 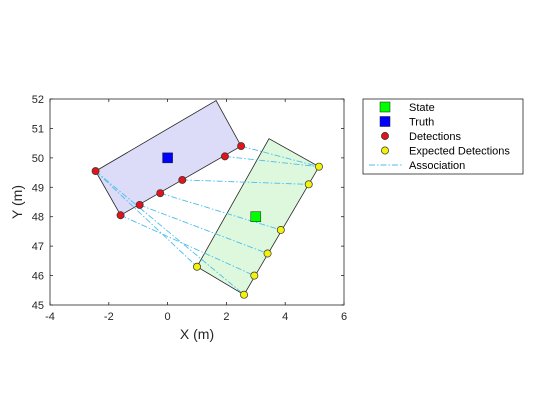 What do you see at coordinates (421, 123) in the screenshot?
I see `legend-label-truth: Truth` at bounding box center [421, 123].